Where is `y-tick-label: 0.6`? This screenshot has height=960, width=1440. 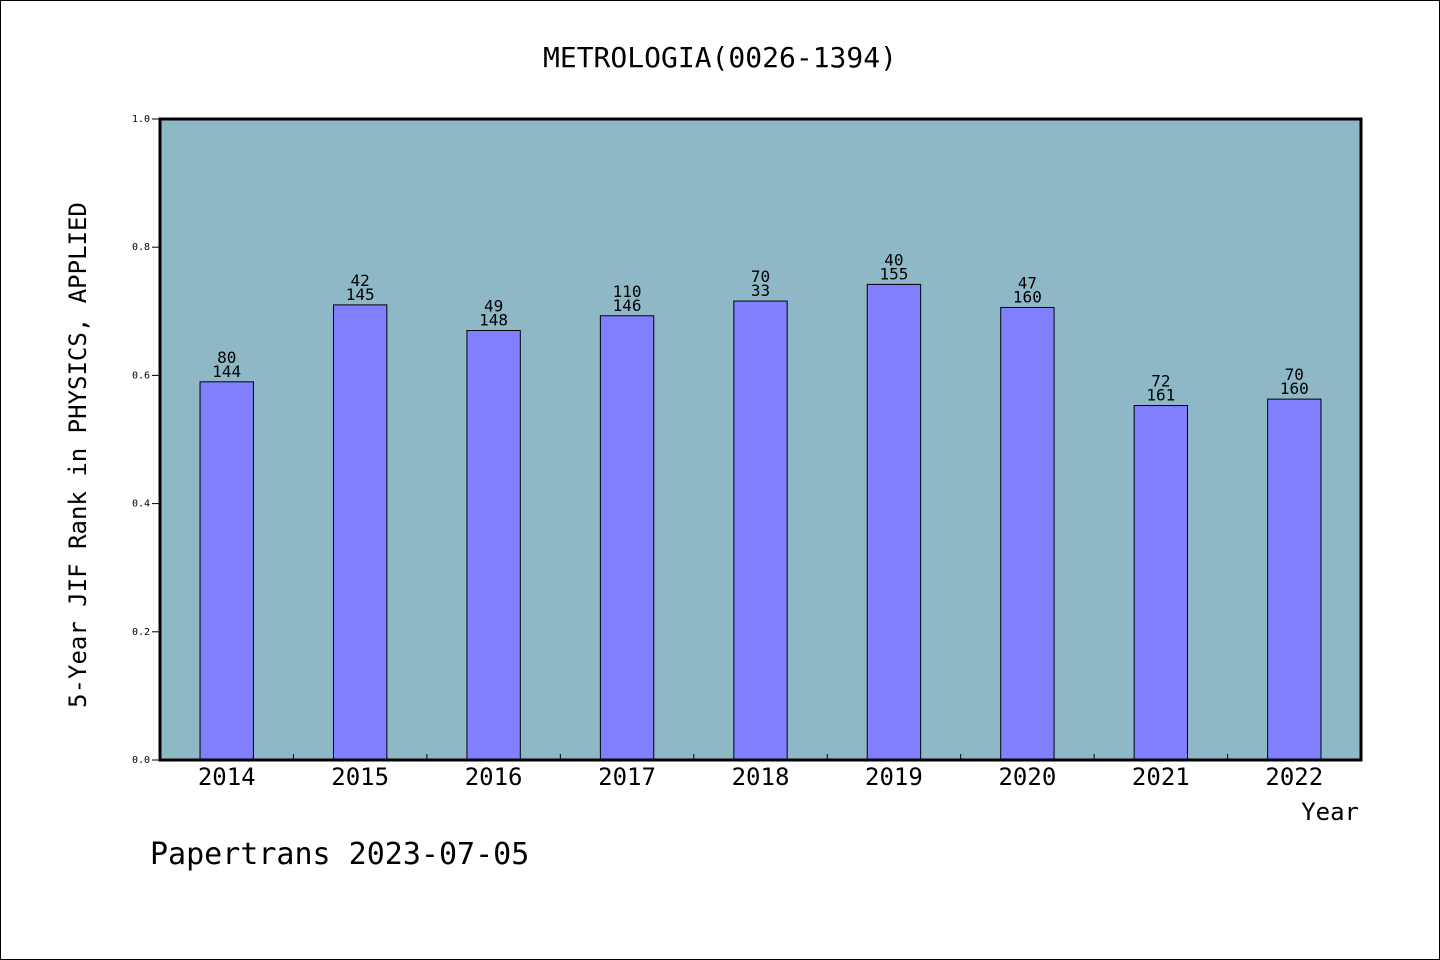
y-tick-label: 0.6 is located at coordinates (141, 375).